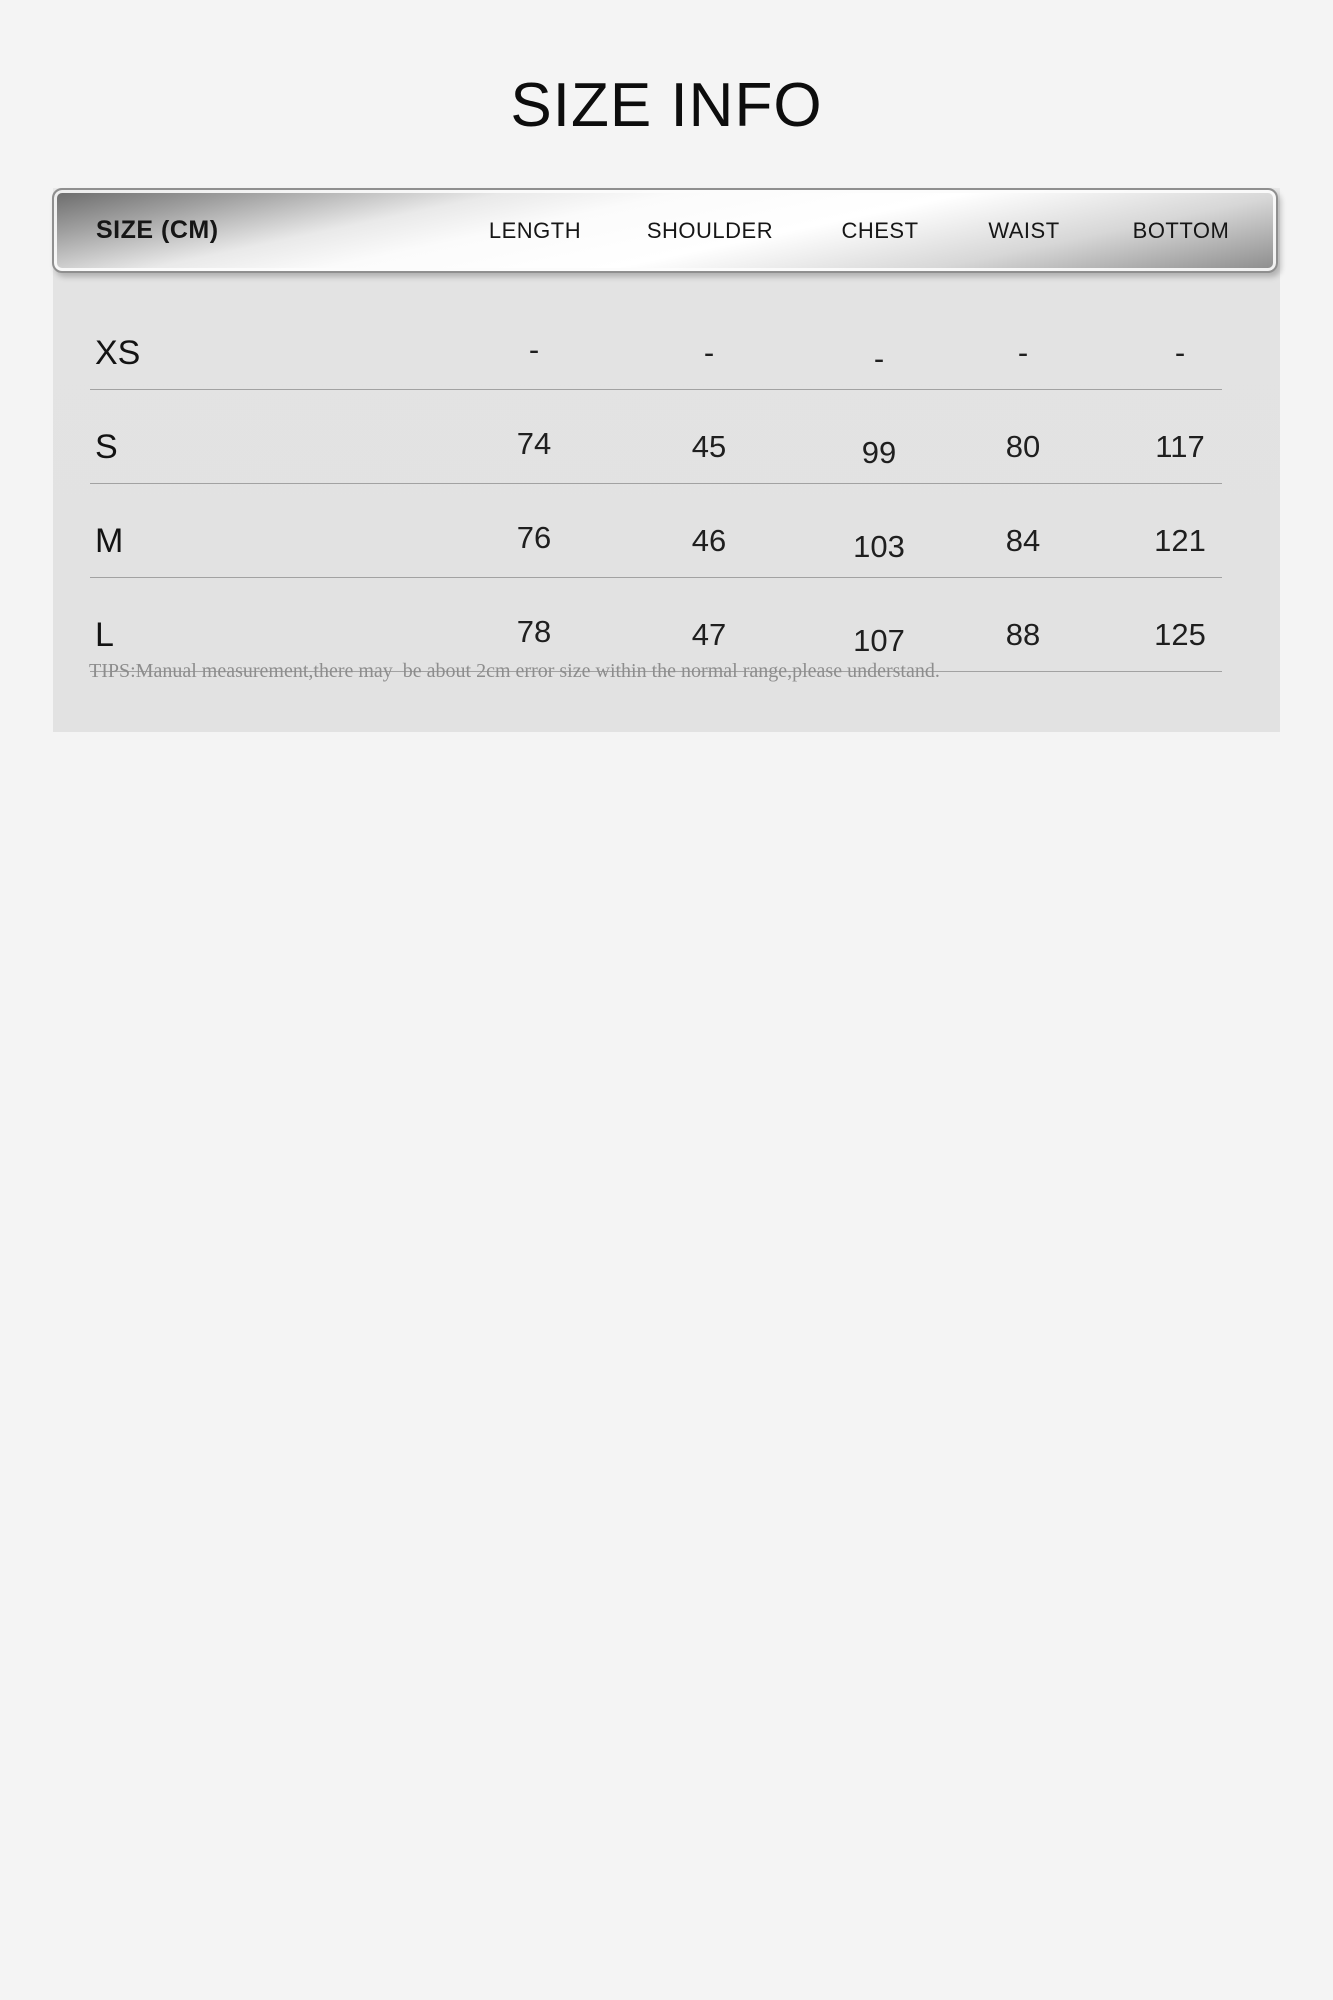 The height and width of the screenshot is (2000, 1333). Describe the element at coordinates (666, 343) in the screenshot. I see `table-row-xs: XS - - - - -` at that location.